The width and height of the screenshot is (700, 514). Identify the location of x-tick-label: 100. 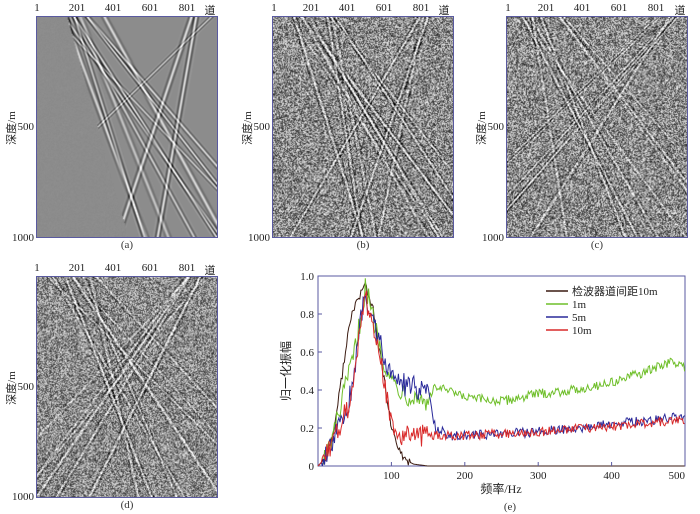
(391, 476).